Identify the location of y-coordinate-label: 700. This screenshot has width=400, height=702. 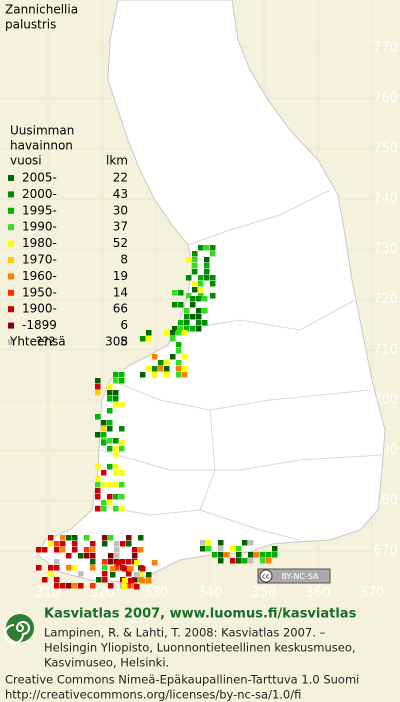
(385, 400).